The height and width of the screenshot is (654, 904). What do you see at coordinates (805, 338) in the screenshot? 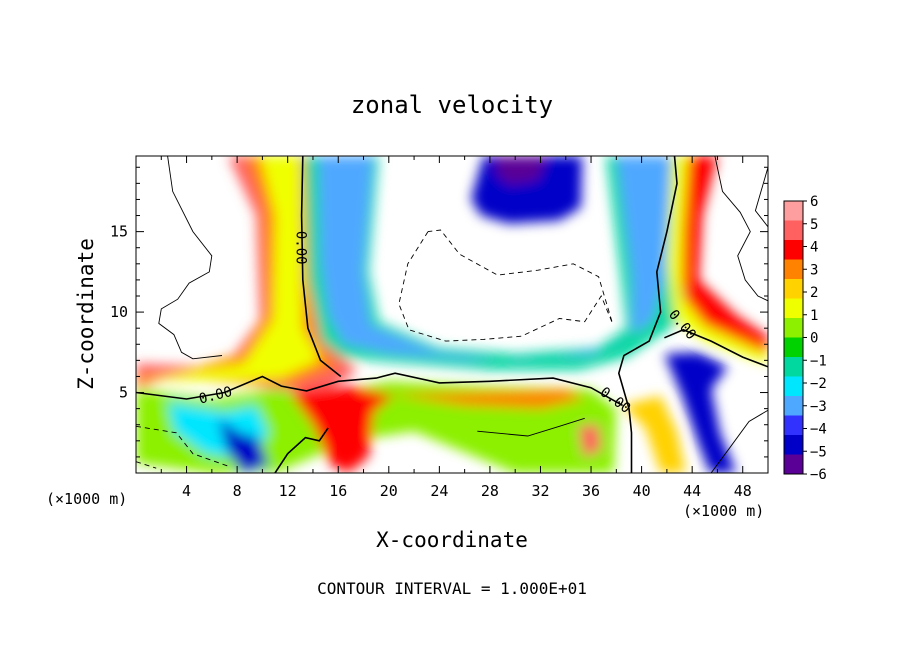
I see `colorbar: 6 5 4 3 2 1 0 −1 −2 −3 −4 −5 −6` at bounding box center [805, 338].